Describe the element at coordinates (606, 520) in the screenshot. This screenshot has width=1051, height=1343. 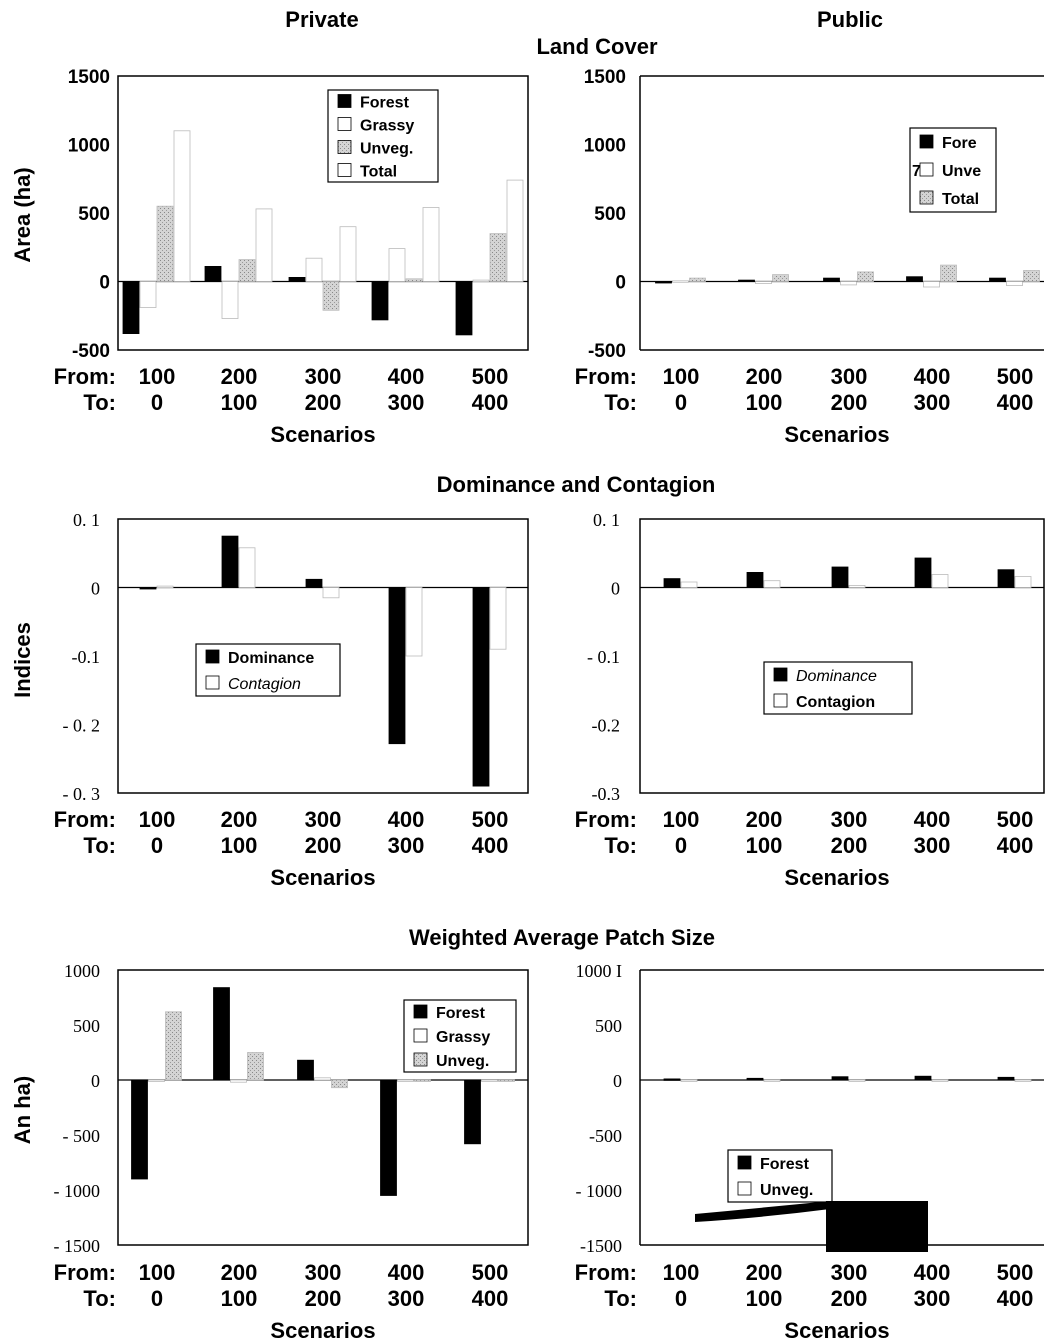
I see `y-tick-label: 0. 1` at that location.